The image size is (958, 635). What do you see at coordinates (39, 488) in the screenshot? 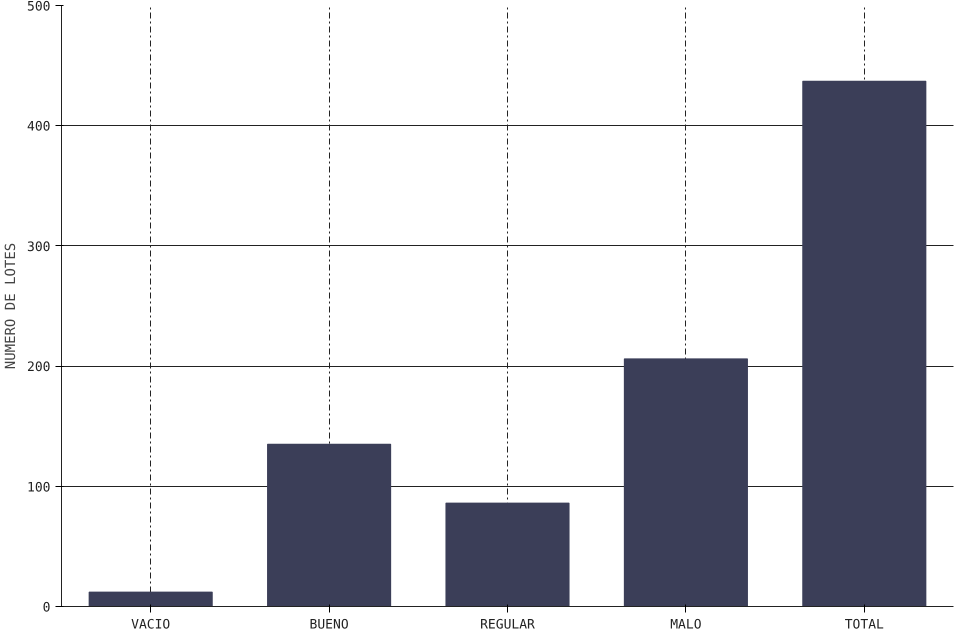
I see `y-tick-label: 100` at bounding box center [39, 488].